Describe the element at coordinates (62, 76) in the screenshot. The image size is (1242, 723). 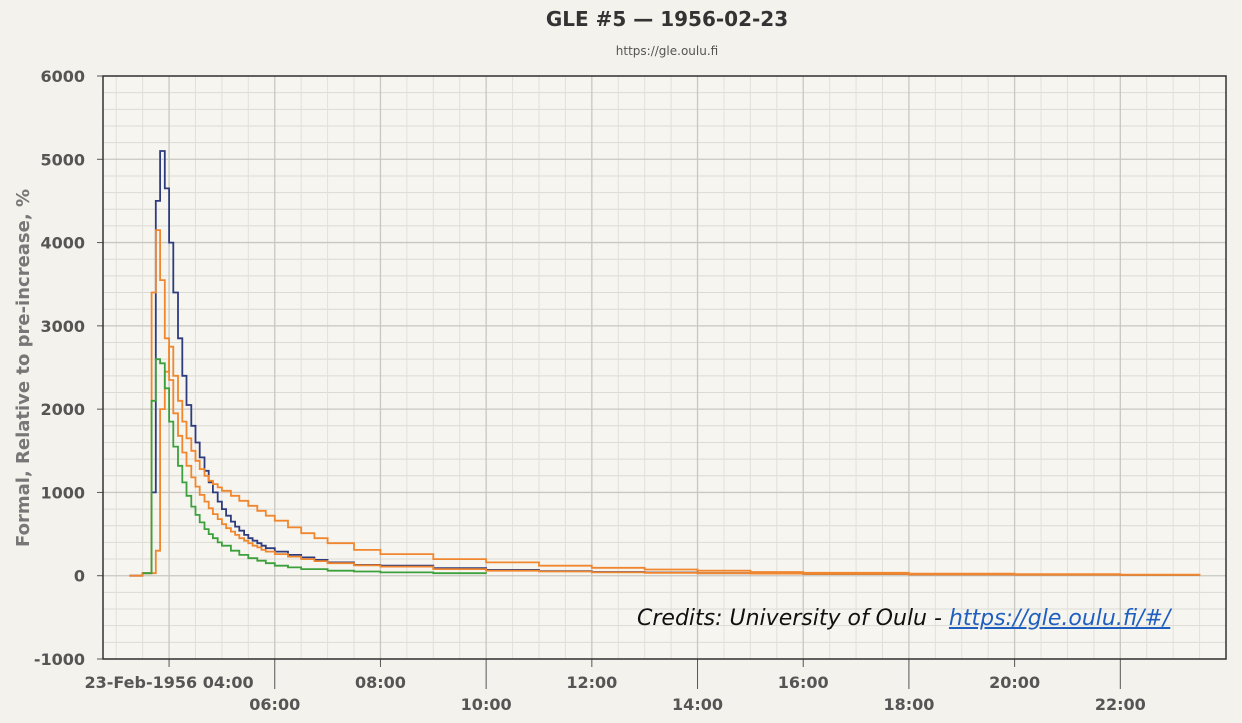
I see `y-tick-label: 6000` at that location.